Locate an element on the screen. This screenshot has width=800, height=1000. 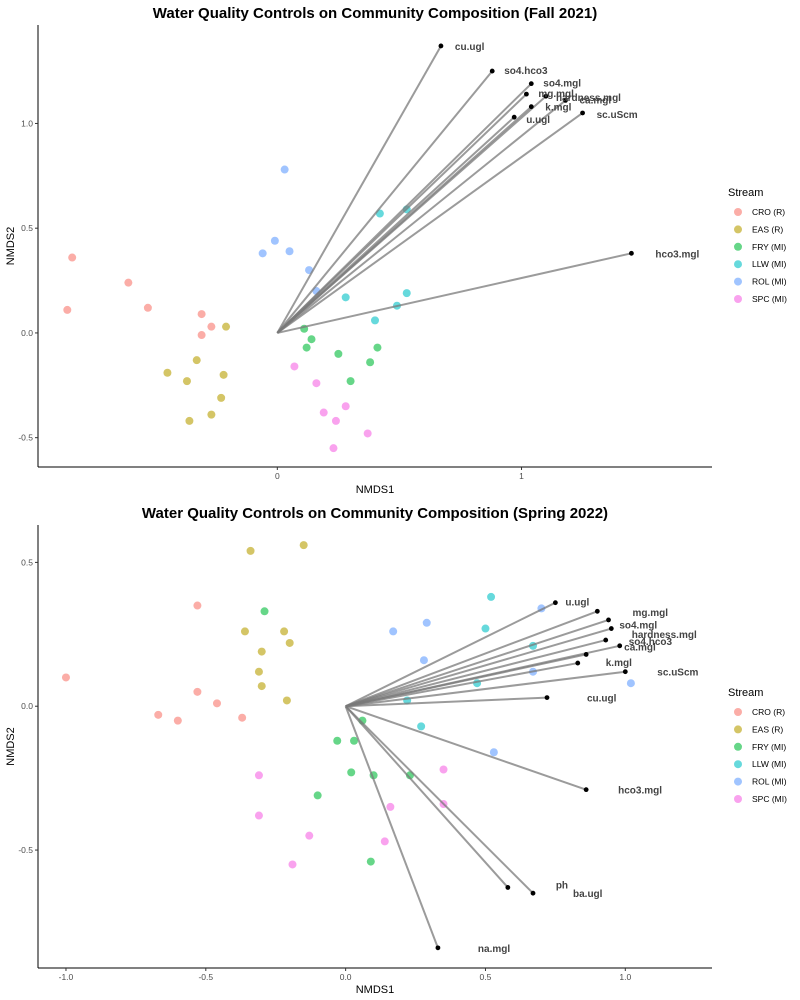
x-tick-label: 1.0 is located at coordinates (625, 977).